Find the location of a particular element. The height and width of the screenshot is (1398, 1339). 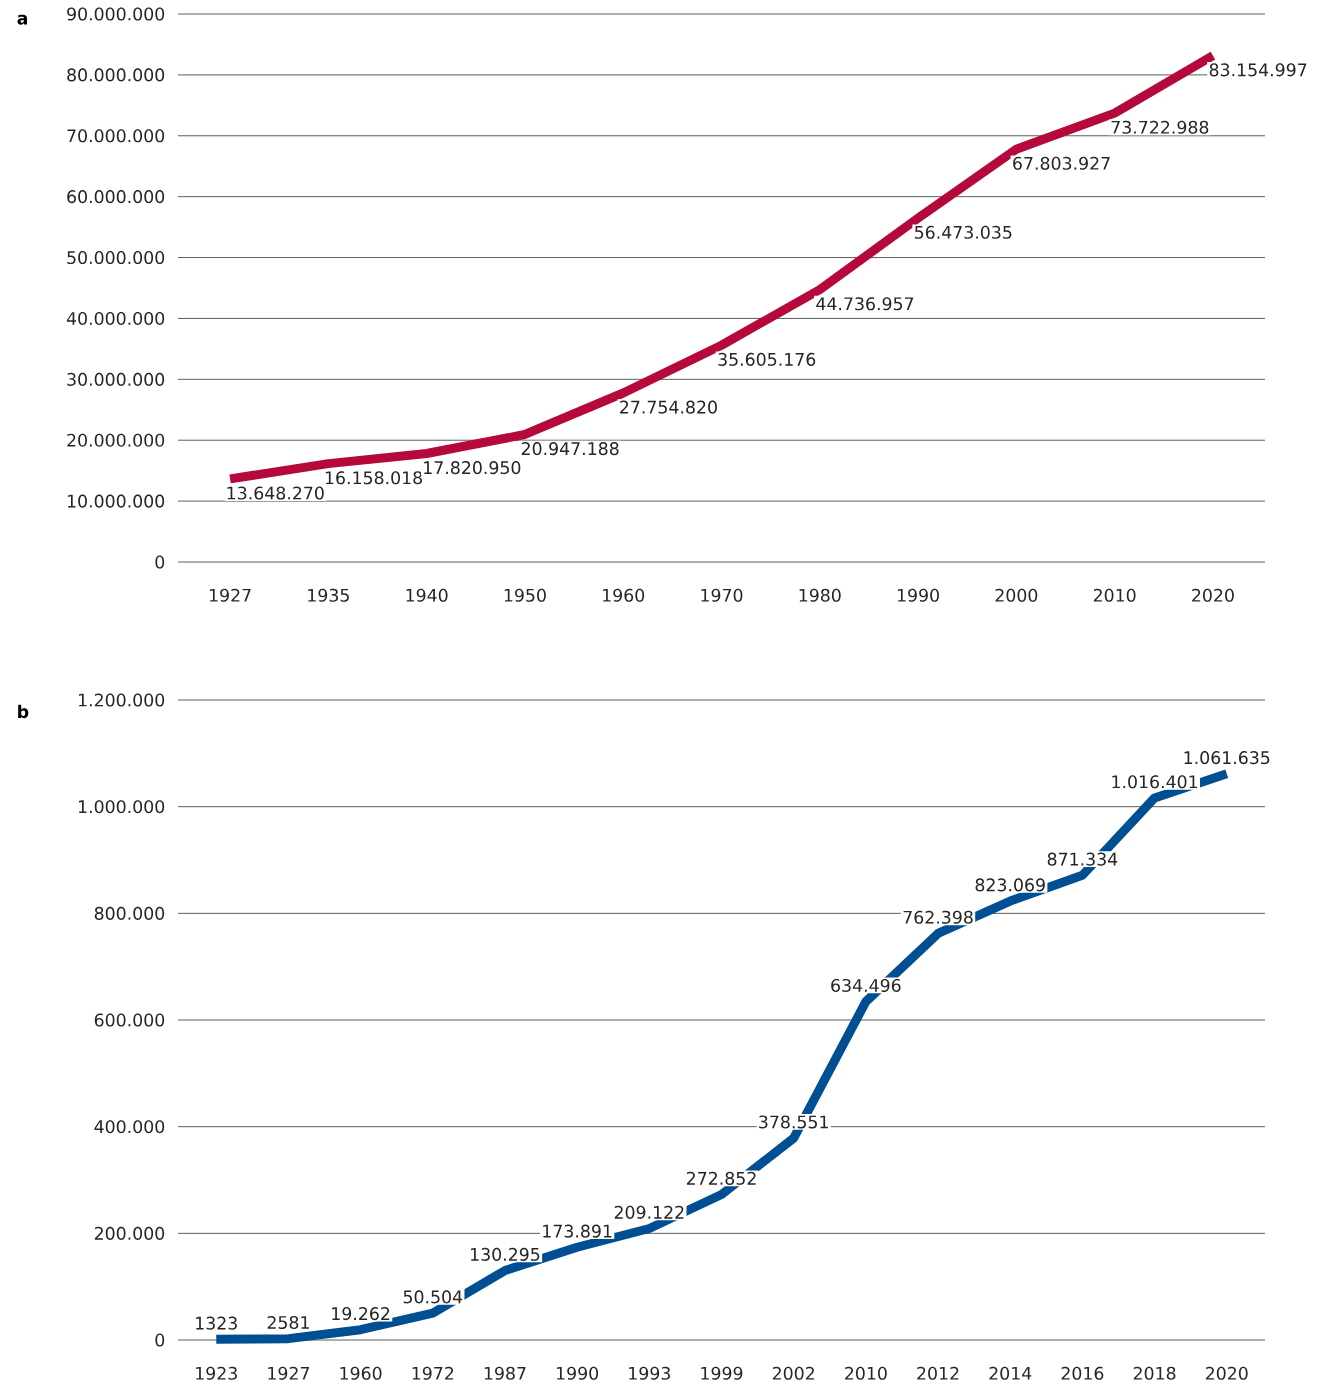

data-label: 762.398 is located at coordinates (938, 917).